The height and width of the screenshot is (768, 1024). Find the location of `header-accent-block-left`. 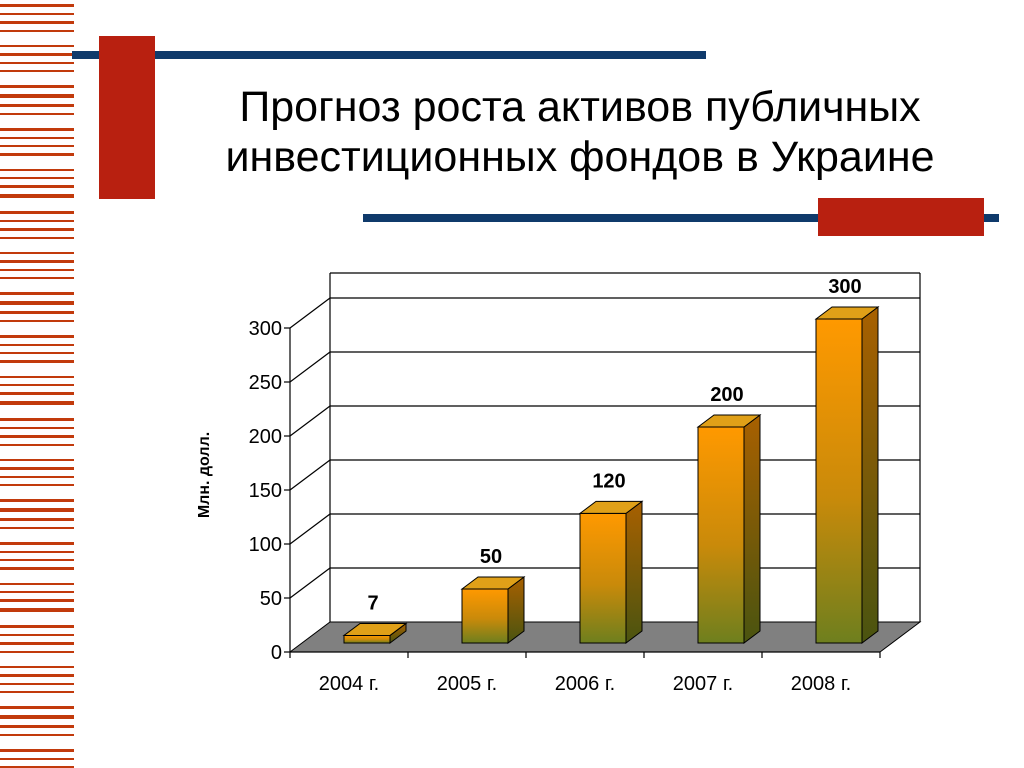

header-accent-block-left is located at coordinates (127, 117).